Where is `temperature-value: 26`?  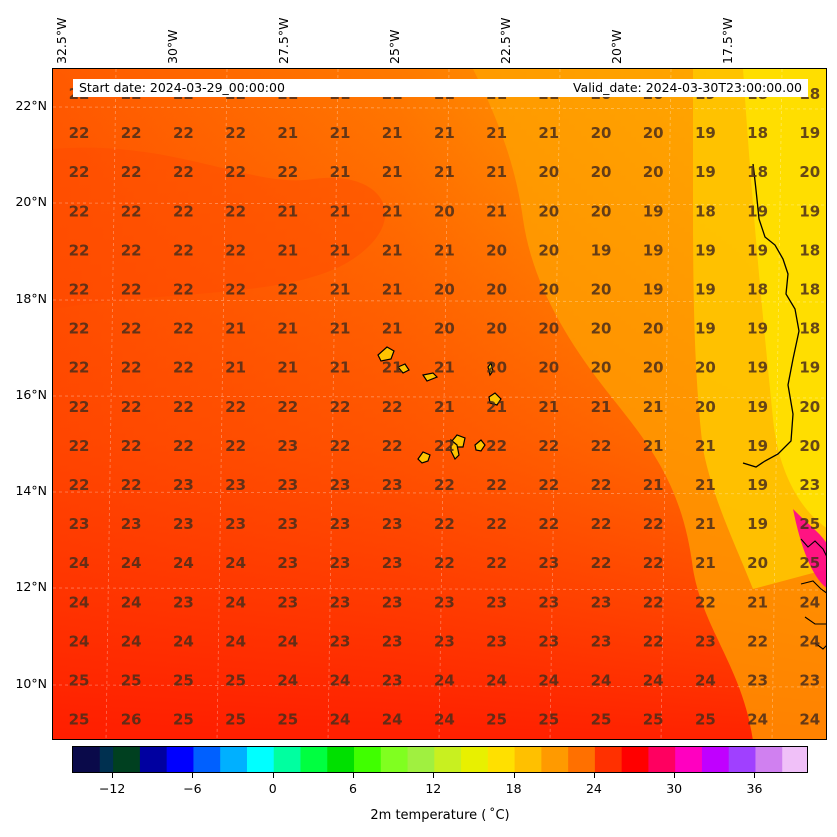 temperature-value: 26 is located at coordinates (131, 720).